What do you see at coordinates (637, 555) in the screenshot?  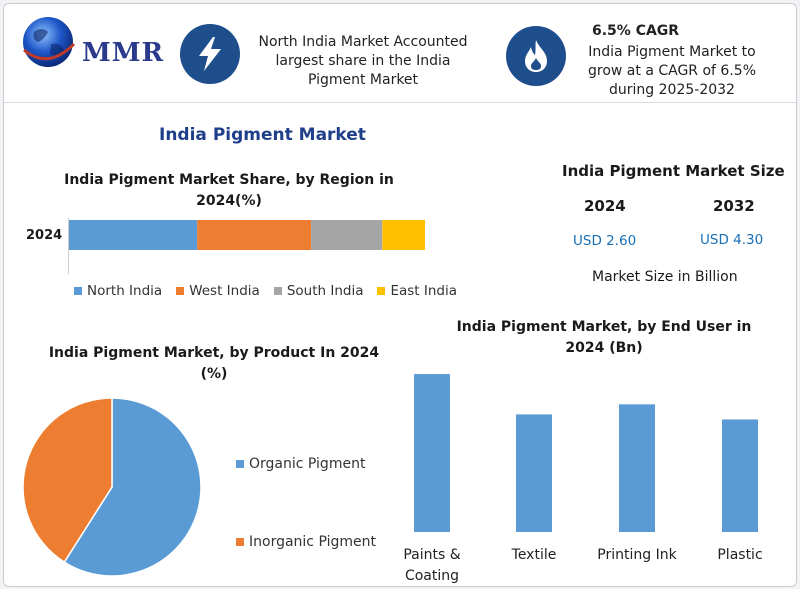 I see `enduser-x-tick: Printing Ink` at bounding box center [637, 555].